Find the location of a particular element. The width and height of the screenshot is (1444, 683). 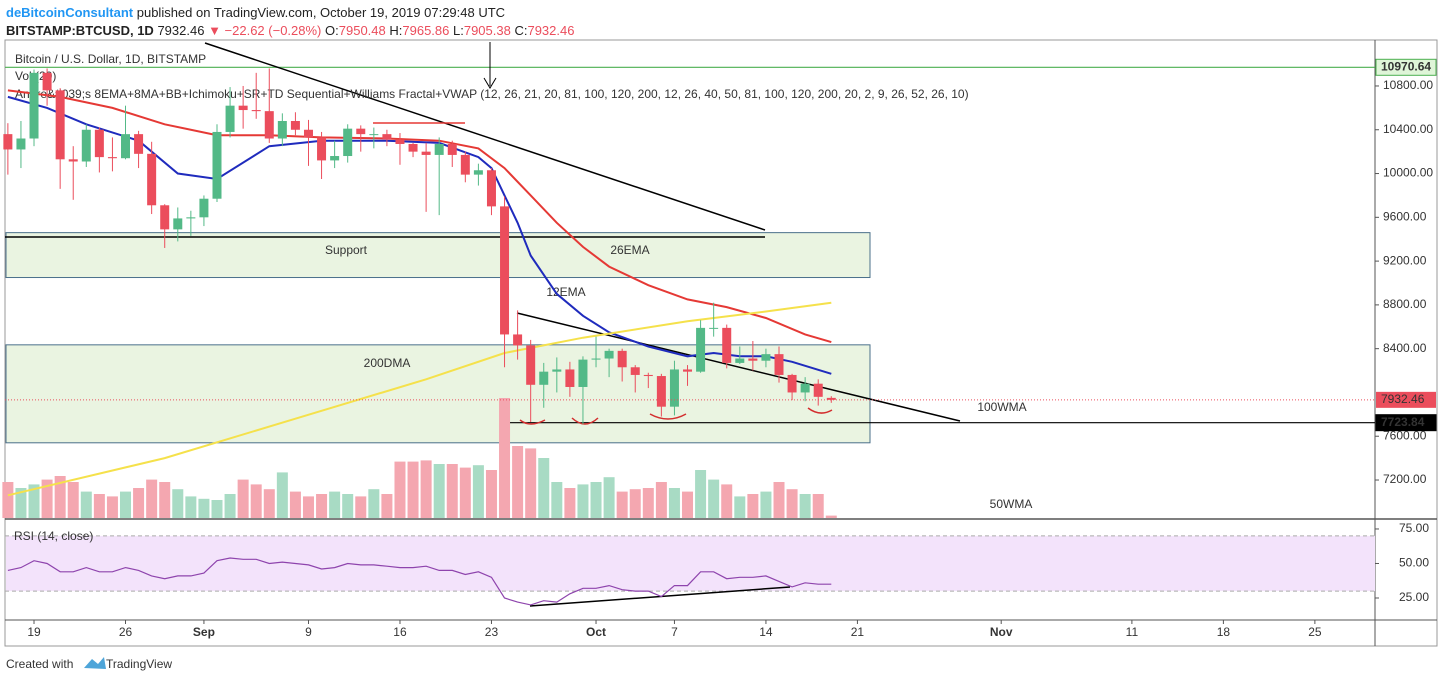

x-tick-label: 21 is located at coordinates (858, 632).